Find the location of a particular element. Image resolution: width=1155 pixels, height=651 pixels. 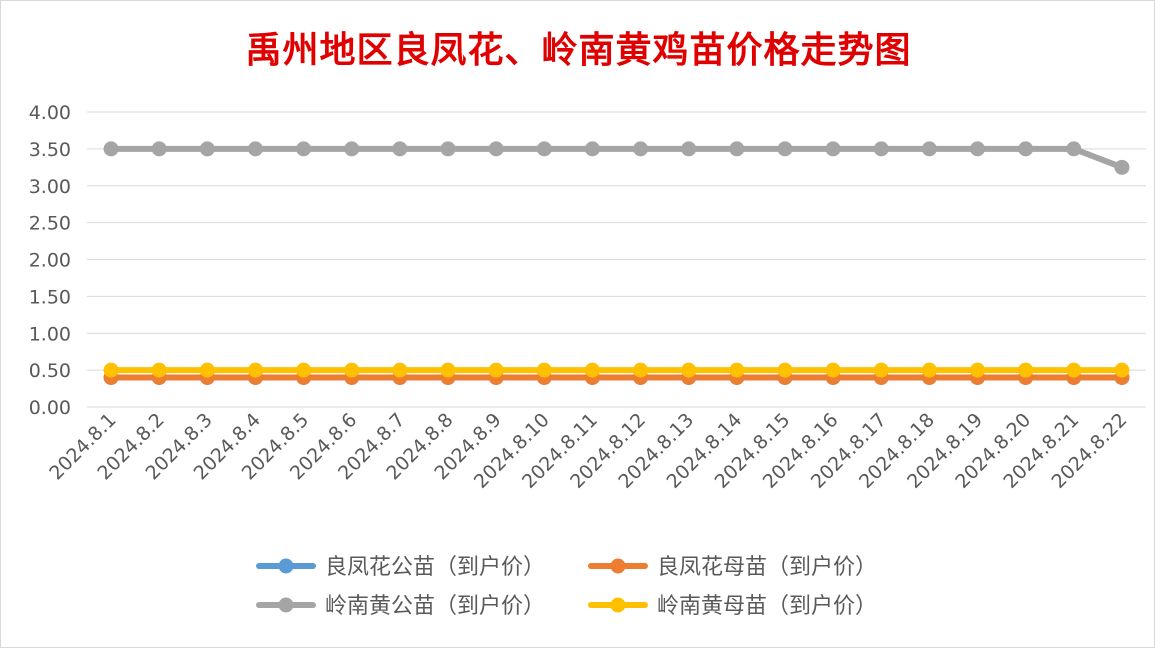

legend-label: 良凤花母苗（到户价） is located at coordinates (767, 567).